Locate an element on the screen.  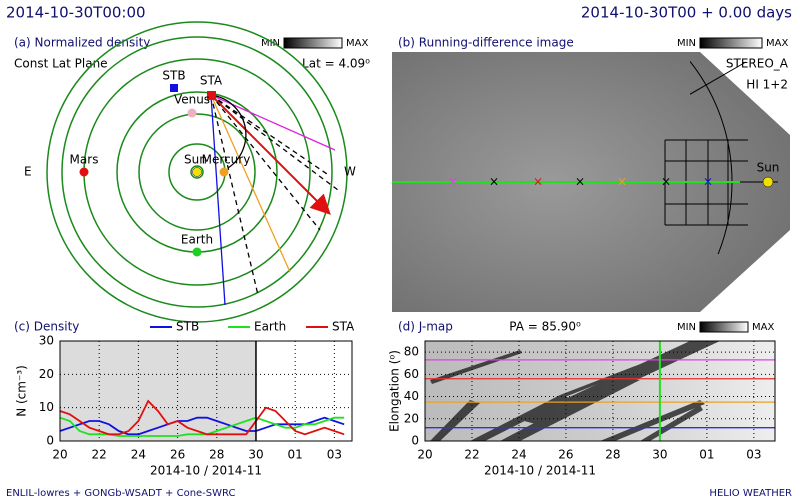
label: Mercury is located at coordinates (226, 160).